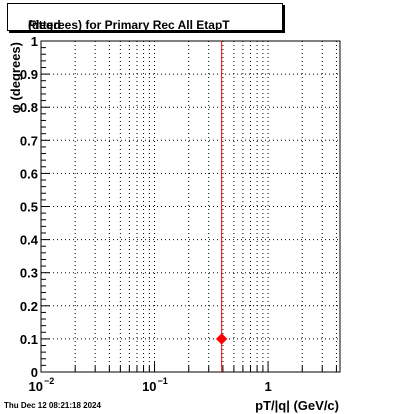 The image size is (400, 414). I want to click on y-tick-label: 0.5, so click(29, 207).